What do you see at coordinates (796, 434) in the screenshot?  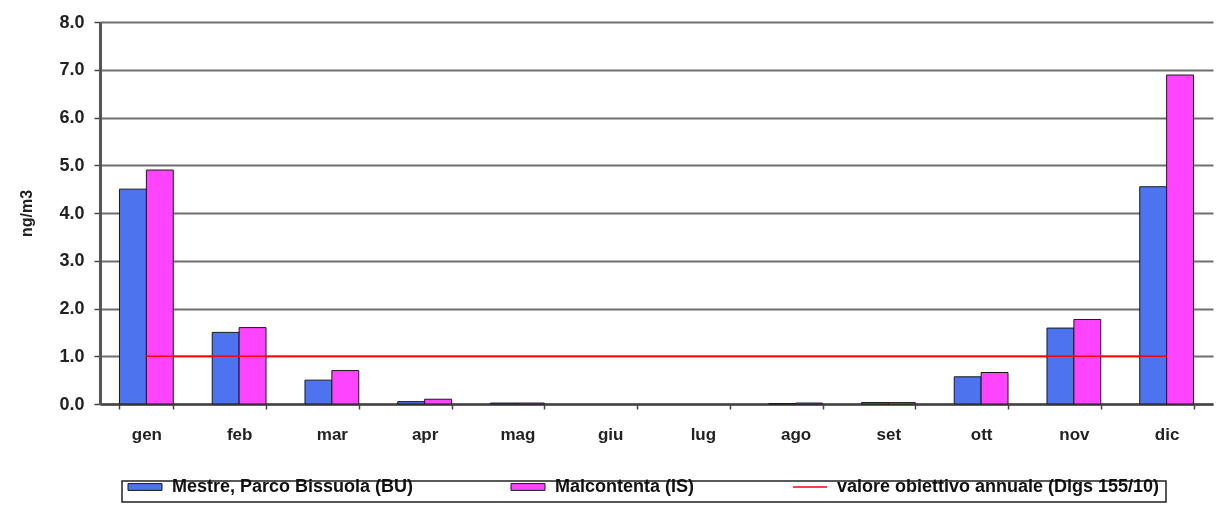 I see `x-tick-label: ago` at bounding box center [796, 434].